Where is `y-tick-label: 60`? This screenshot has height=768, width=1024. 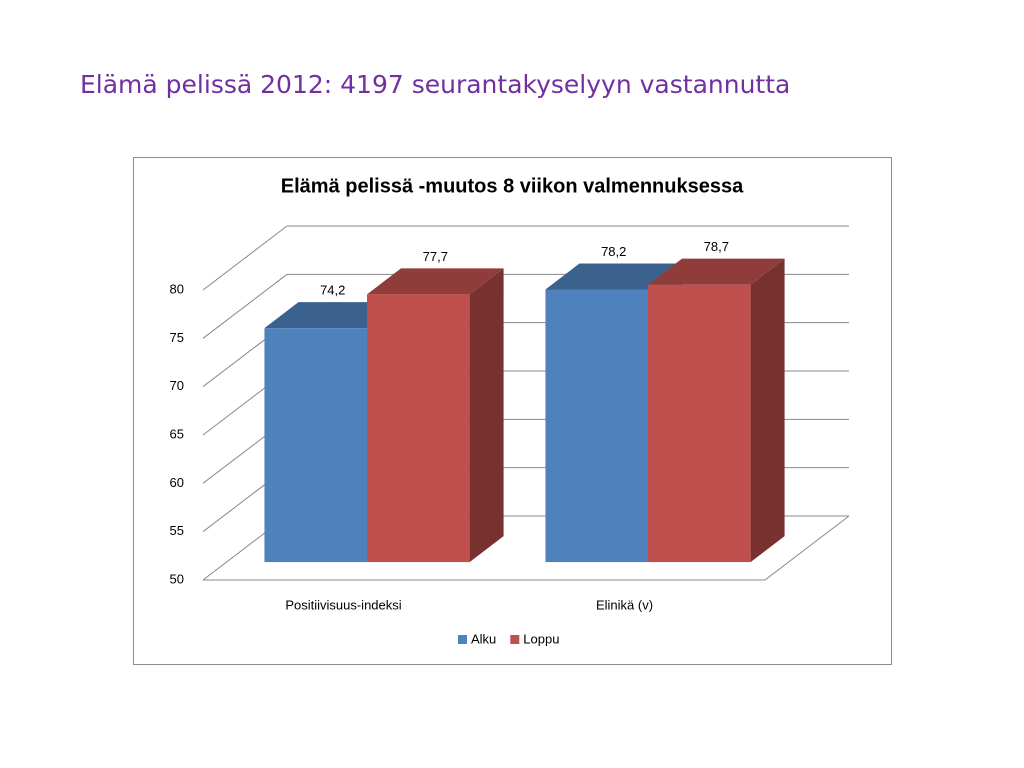
y-tick-label: 60 is located at coordinates (177, 482).